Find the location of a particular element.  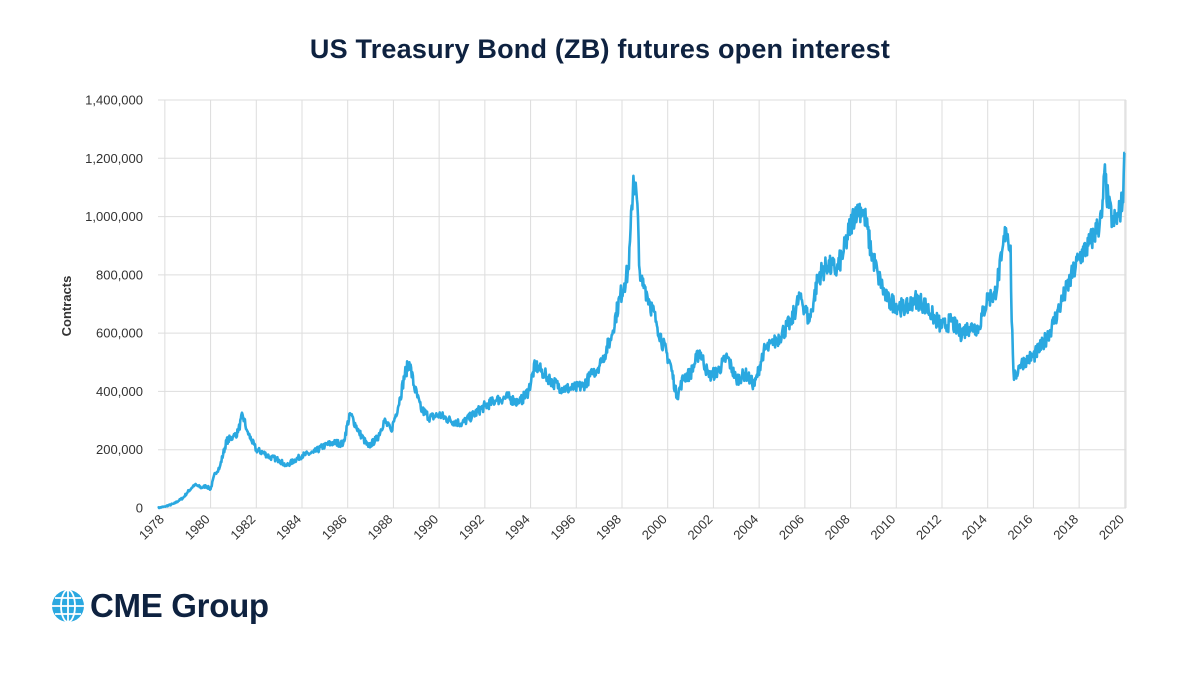

x-tick-label: 2002 is located at coordinates (699, 527).